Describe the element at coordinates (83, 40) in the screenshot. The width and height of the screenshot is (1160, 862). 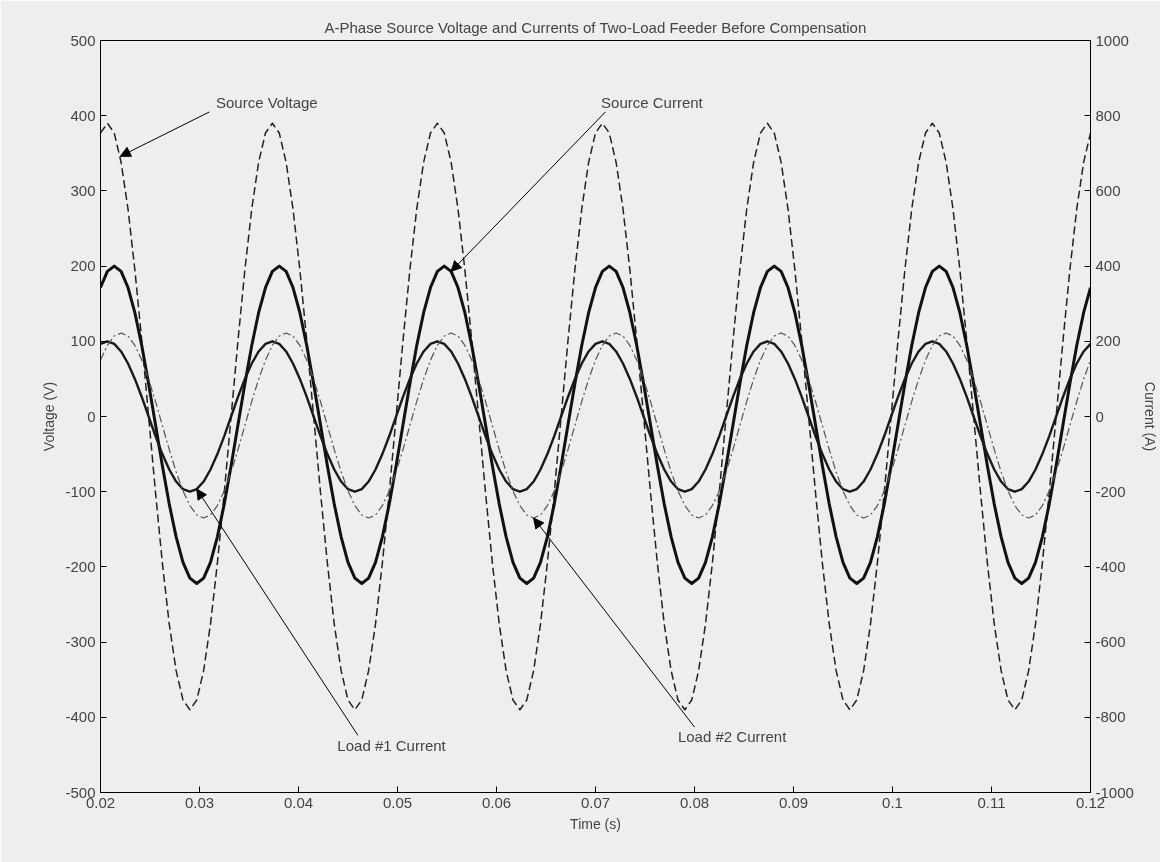
I see `y-tick-label: 500` at that location.